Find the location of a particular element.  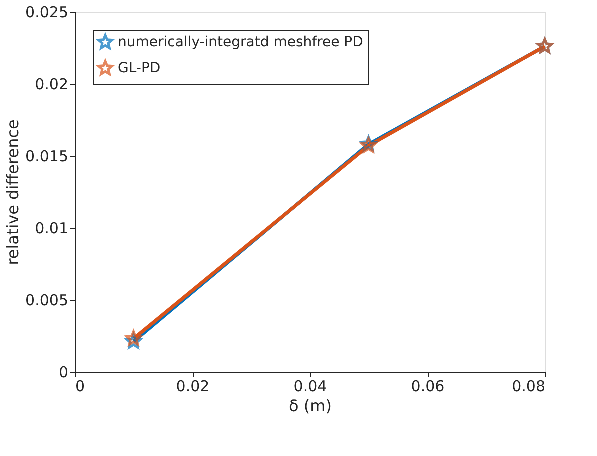

x-tick-label: 0 is located at coordinates (81, 387).